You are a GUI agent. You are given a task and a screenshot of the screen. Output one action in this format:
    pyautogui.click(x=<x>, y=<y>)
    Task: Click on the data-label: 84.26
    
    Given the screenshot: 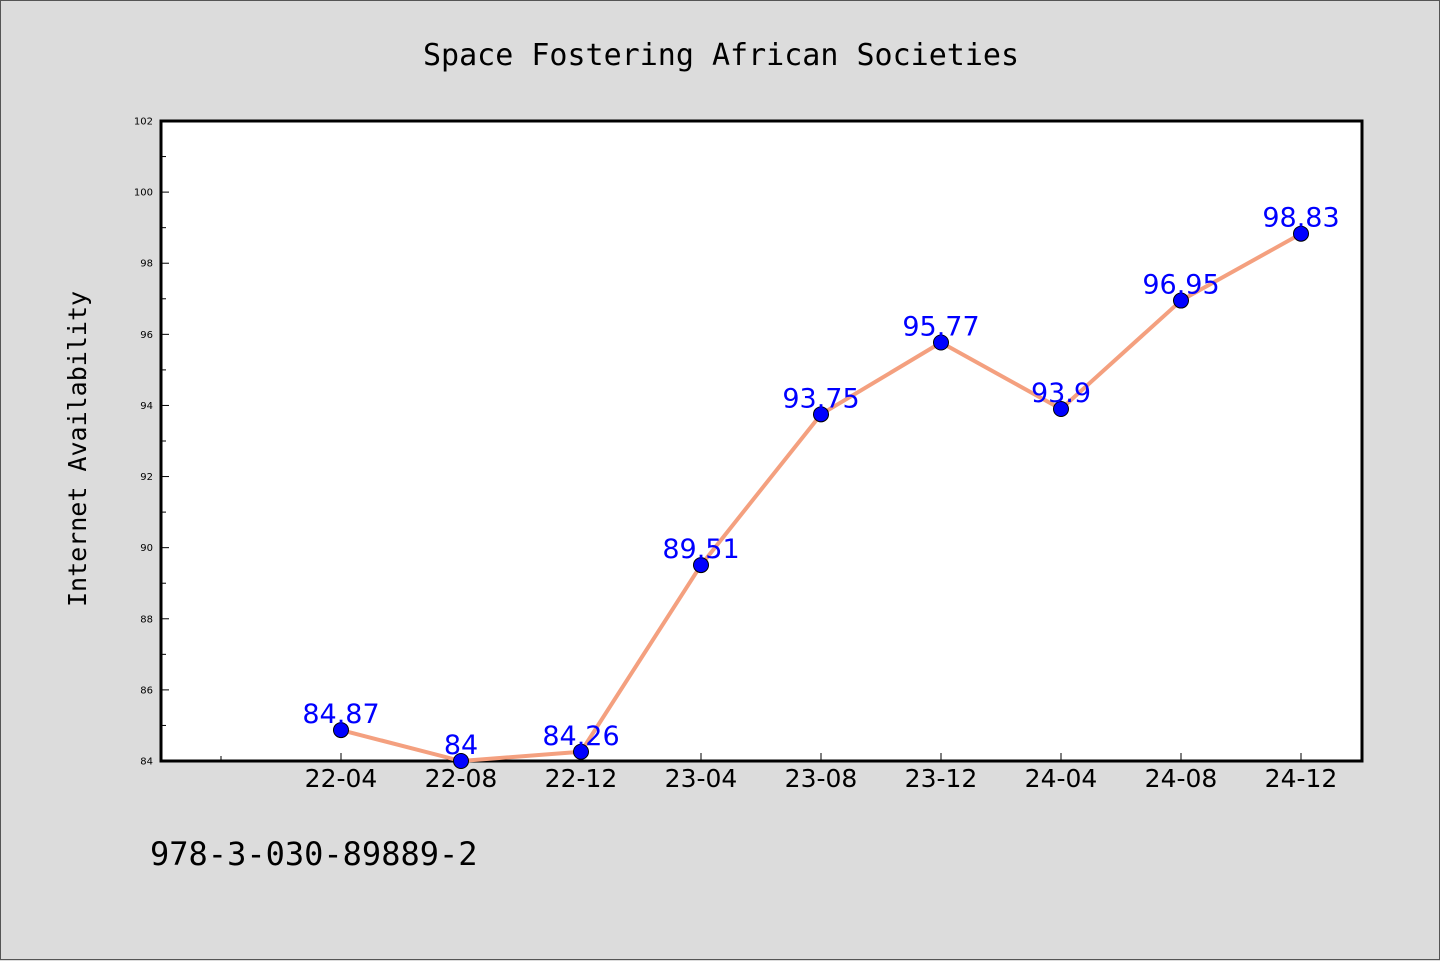 What is the action you would take?
    pyautogui.click(x=580, y=736)
    